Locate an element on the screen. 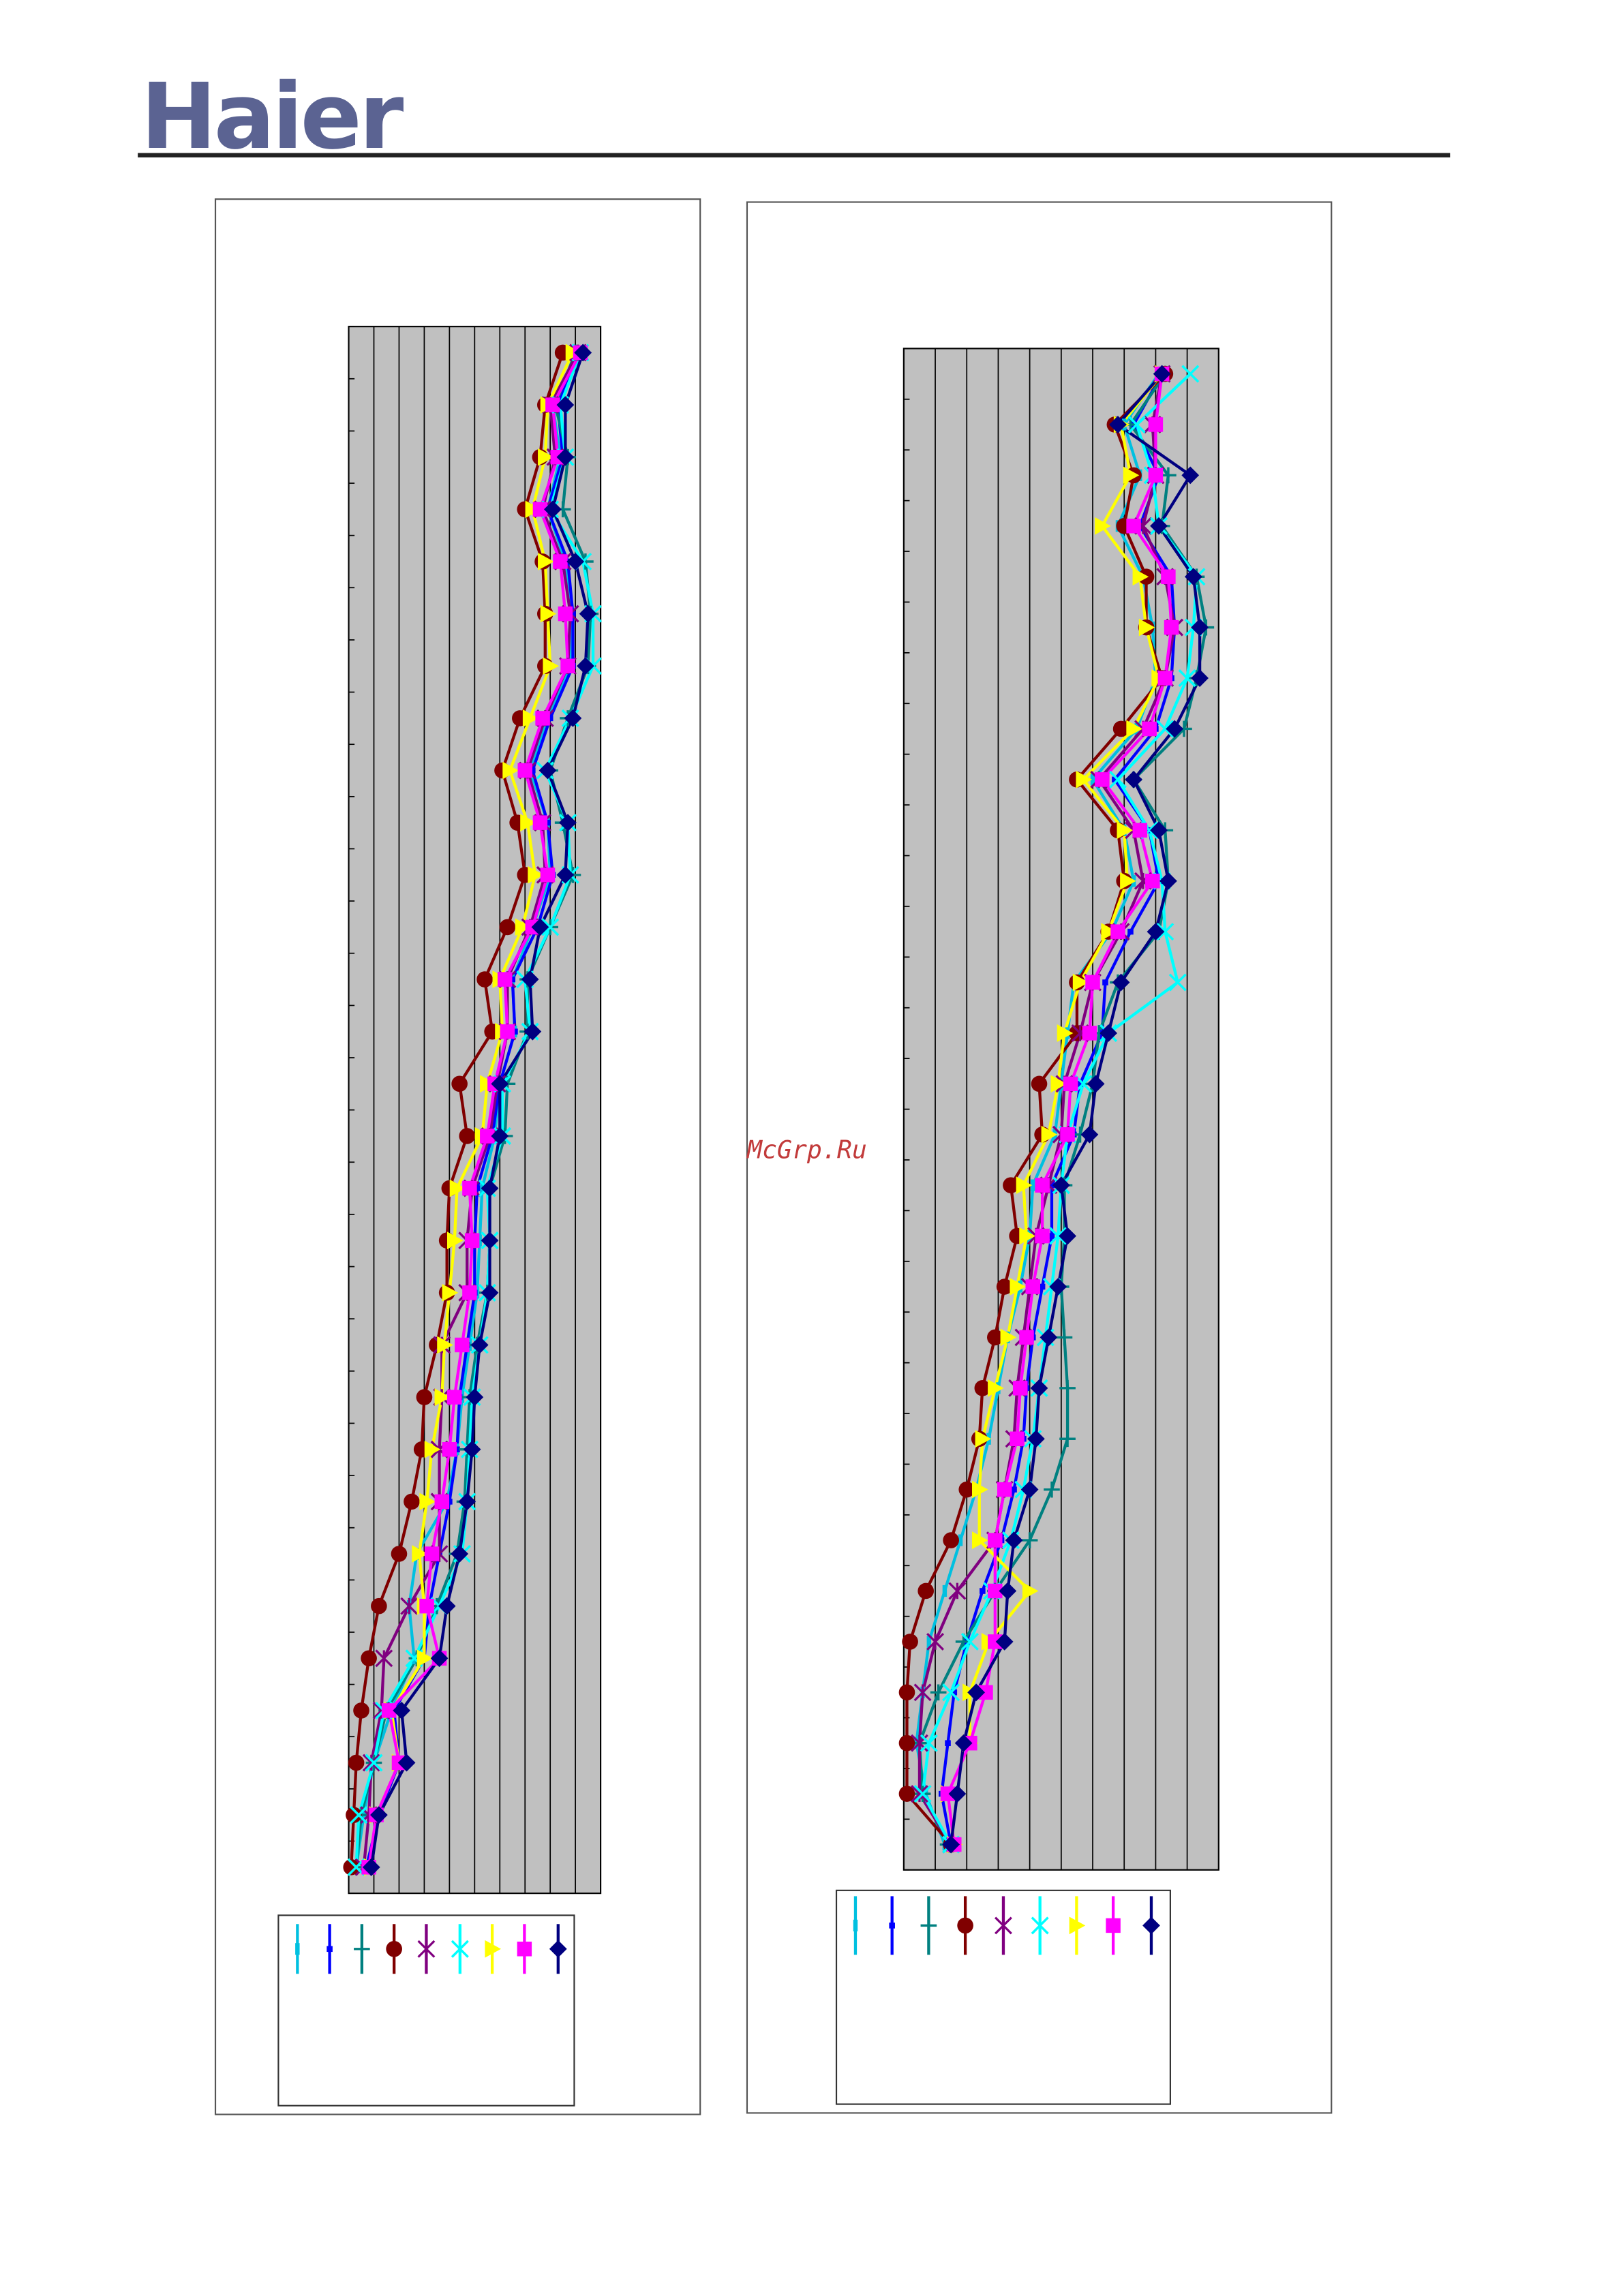 This screenshot has width=1623, height=2296. watermark: McGrp.Ru is located at coordinates (807, 1150).